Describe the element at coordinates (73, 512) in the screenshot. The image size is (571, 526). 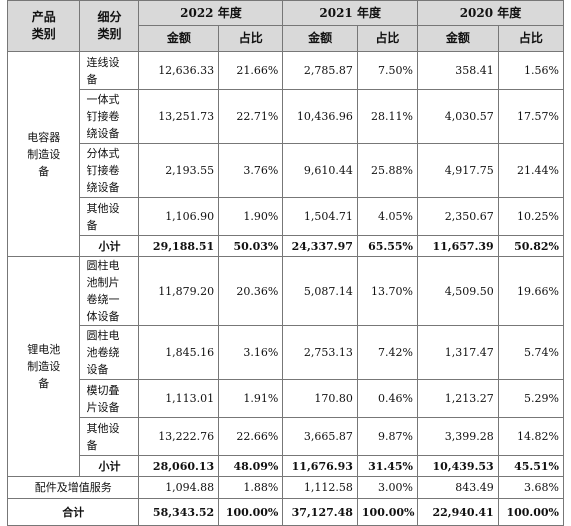
I see `total-label: 合计` at that location.